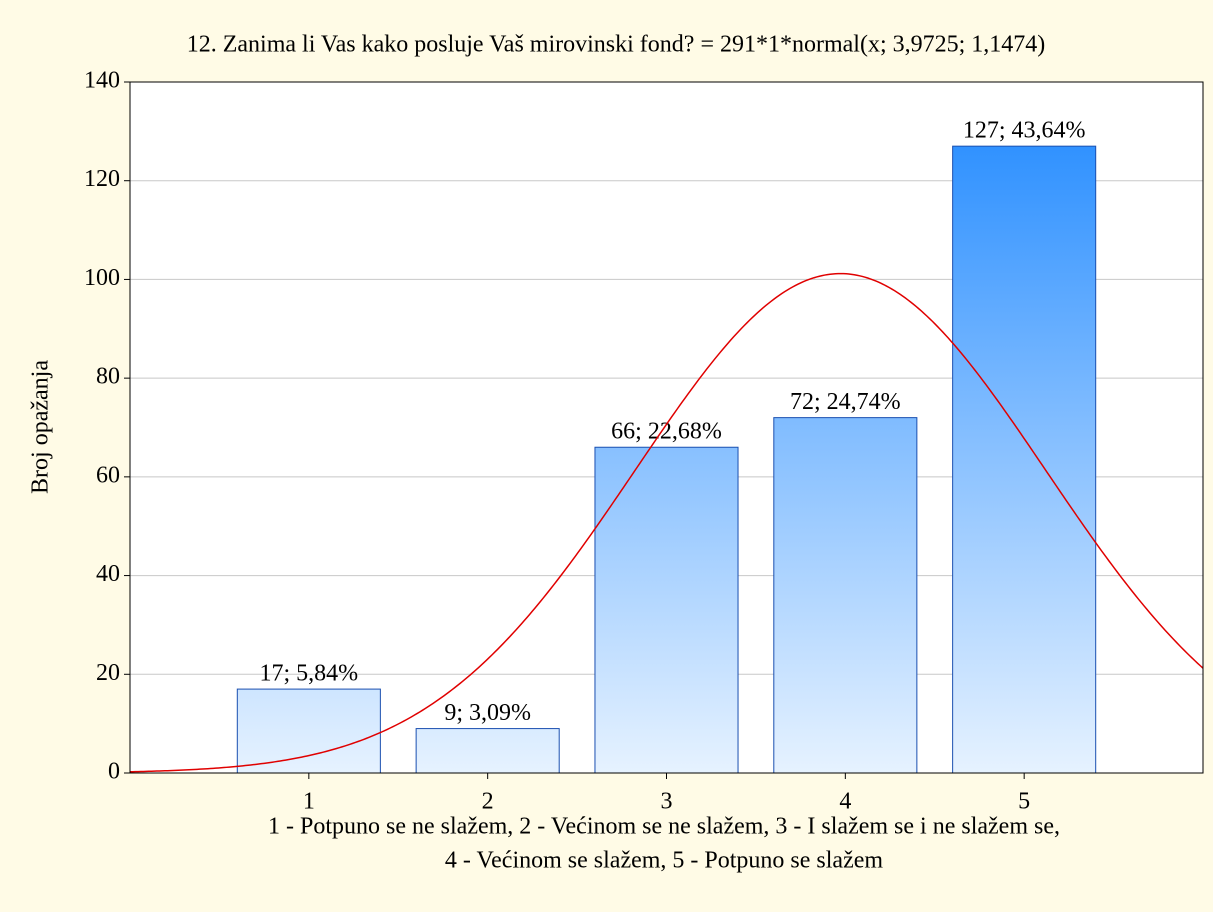  I want to click on data-label: 72; 24,74%, so click(845, 402).